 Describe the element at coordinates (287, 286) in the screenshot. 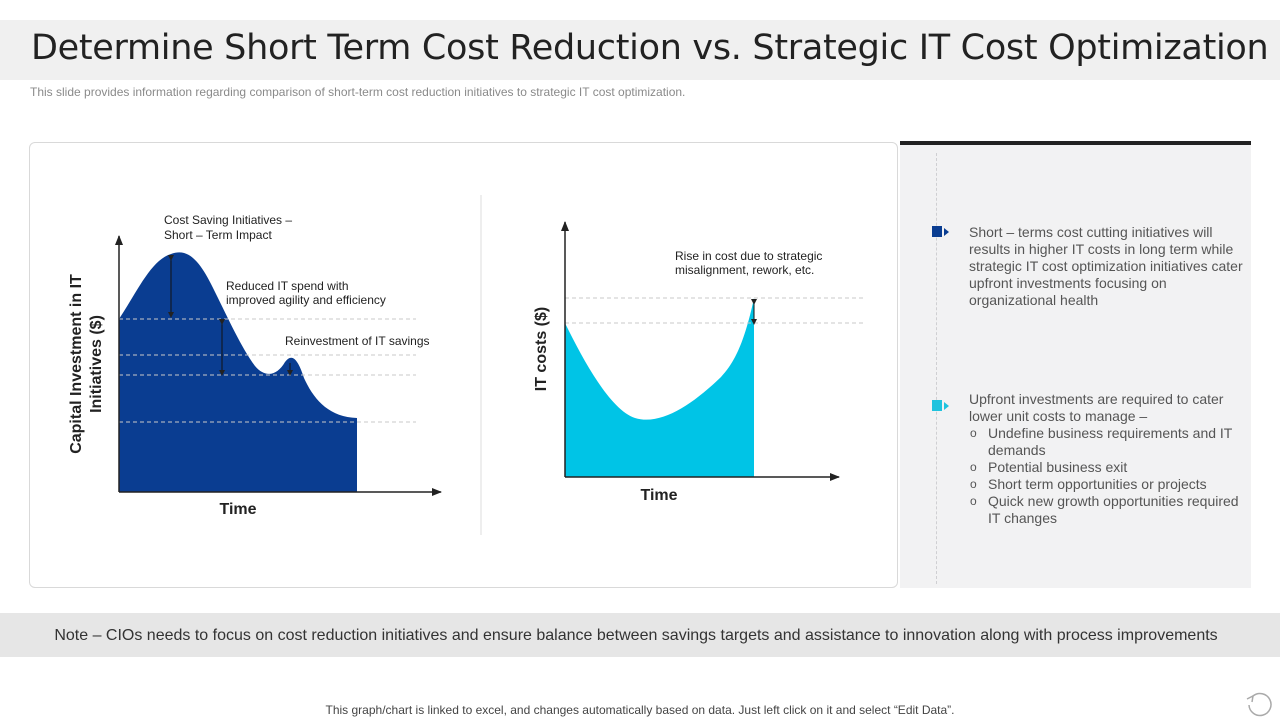

I see `annotation-reduced-spend-line1: Reduced IT spend with` at that location.